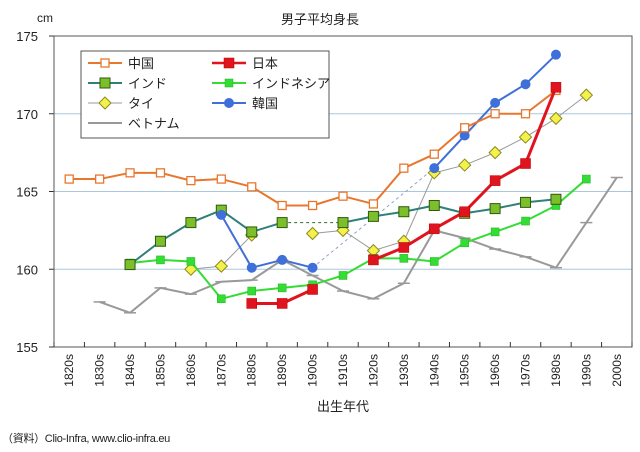 The width and height of the screenshot is (640, 452). Describe the element at coordinates (27, 269) in the screenshot. I see `y-tick-label: 160` at that location.